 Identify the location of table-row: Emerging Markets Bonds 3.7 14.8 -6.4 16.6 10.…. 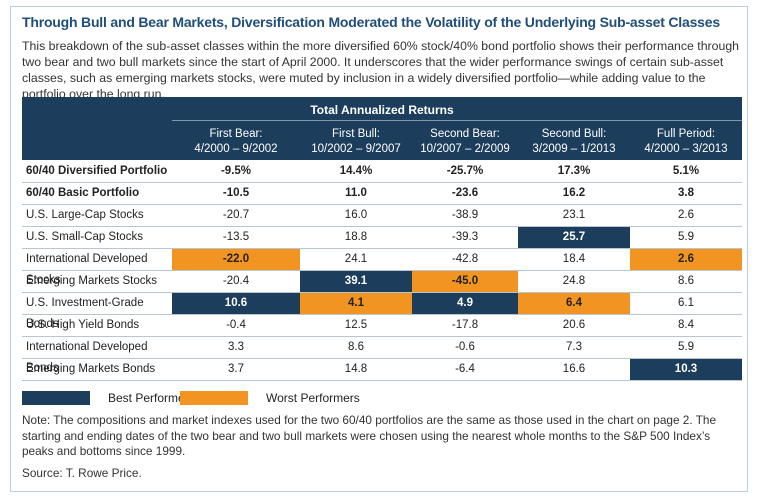
(382, 370).